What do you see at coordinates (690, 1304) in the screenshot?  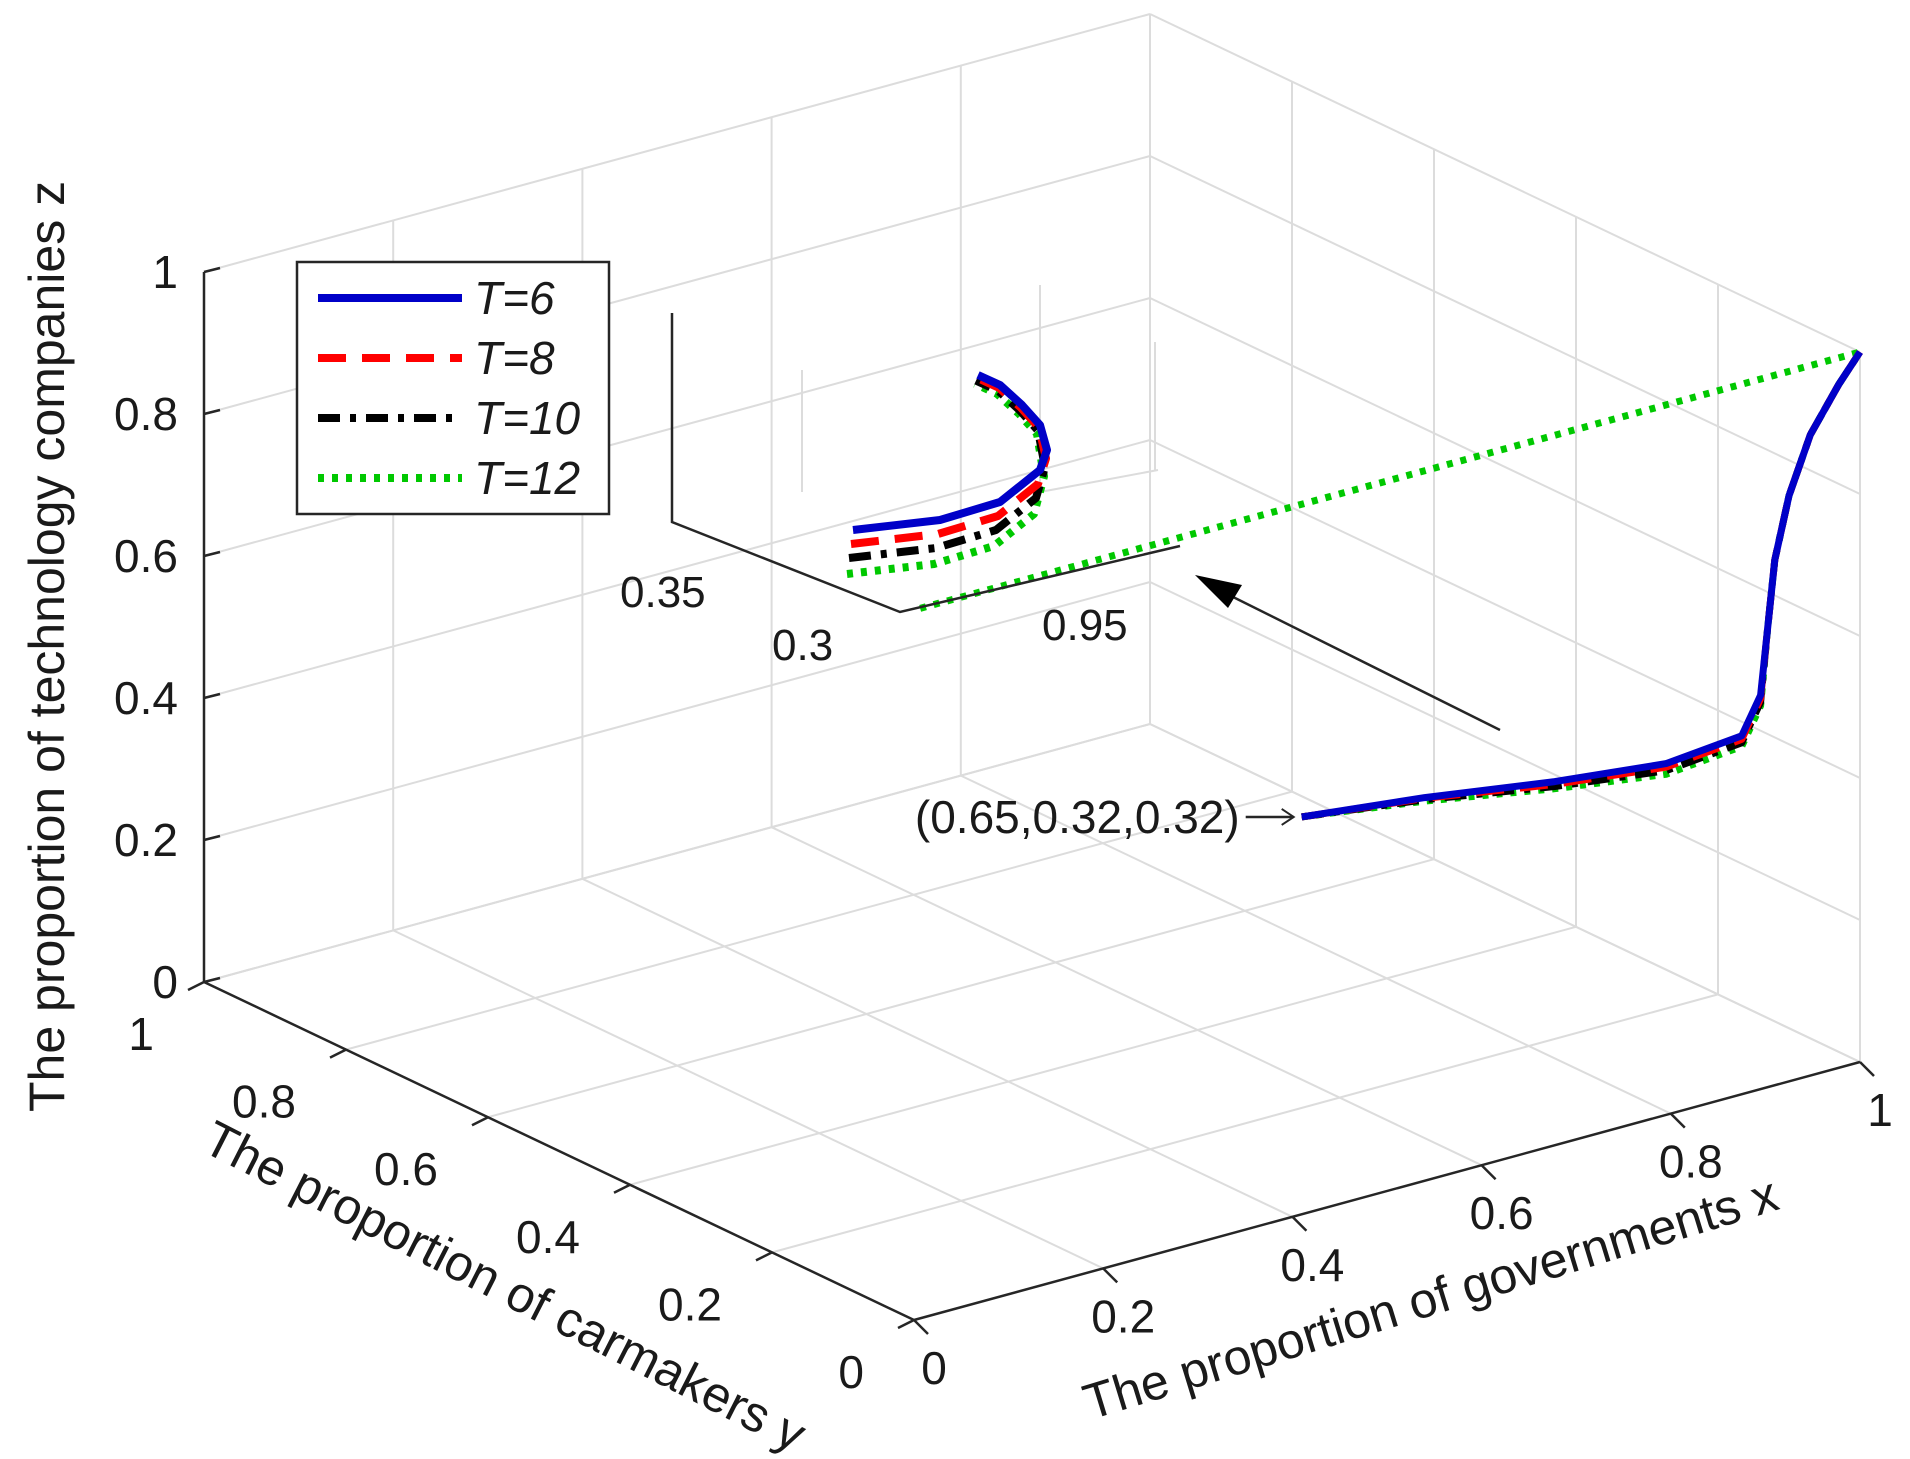 I see `y-tick-label-1: 0.2` at bounding box center [690, 1304].